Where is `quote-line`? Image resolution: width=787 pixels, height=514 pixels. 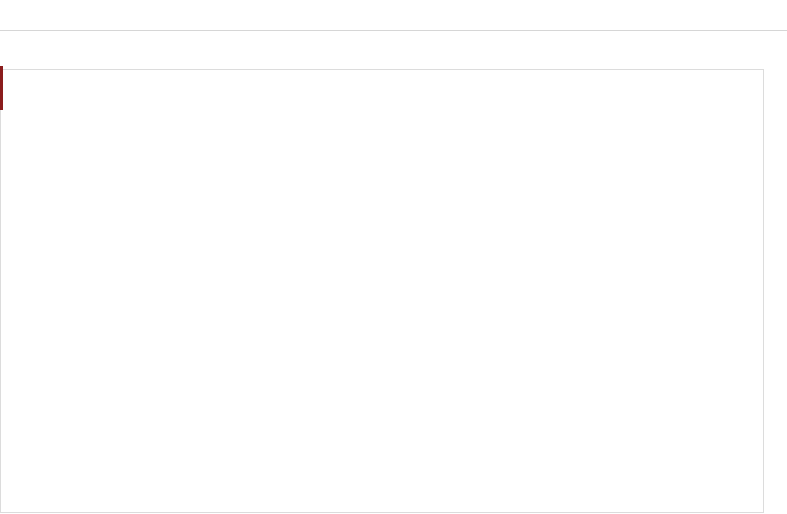 quote-line is located at coordinates (33, 102).